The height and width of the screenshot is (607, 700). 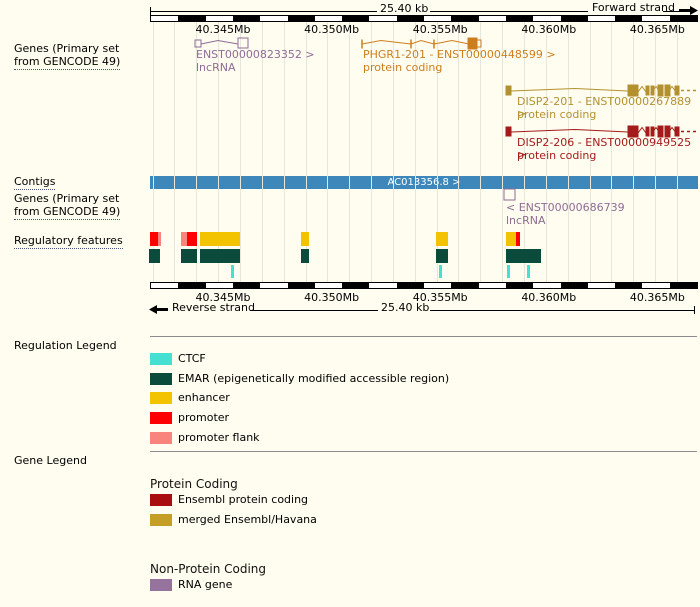 What do you see at coordinates (332, 297) in the screenshot?
I see `coordinate-label-bottom: 40.350Mb` at bounding box center [332, 297].